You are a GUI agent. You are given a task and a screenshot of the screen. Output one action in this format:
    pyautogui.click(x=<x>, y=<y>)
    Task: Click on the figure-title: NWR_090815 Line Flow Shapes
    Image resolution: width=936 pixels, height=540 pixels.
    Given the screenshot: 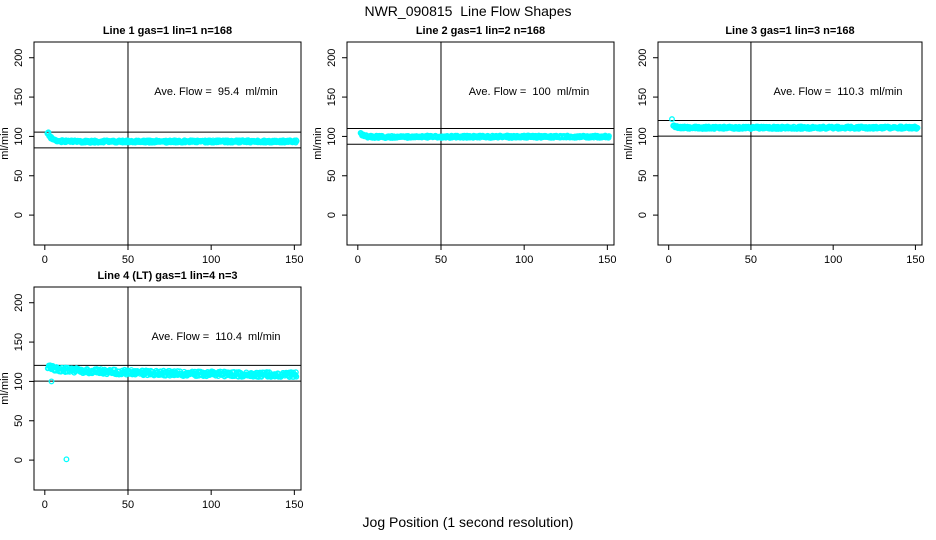 What is the action you would take?
    pyautogui.click(x=468, y=11)
    